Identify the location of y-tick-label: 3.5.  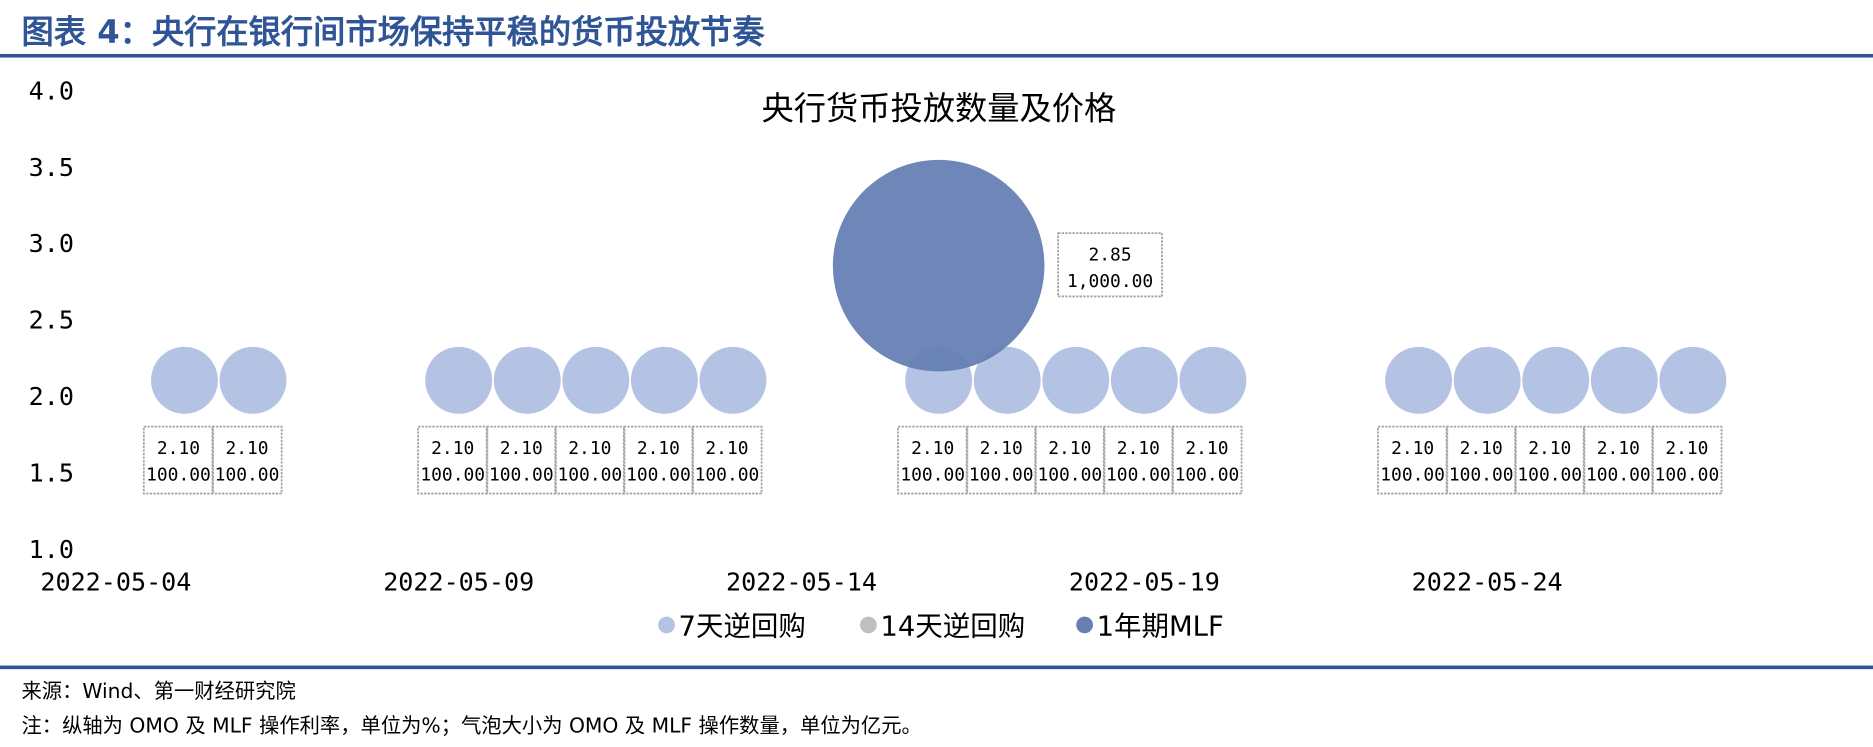
(51, 167).